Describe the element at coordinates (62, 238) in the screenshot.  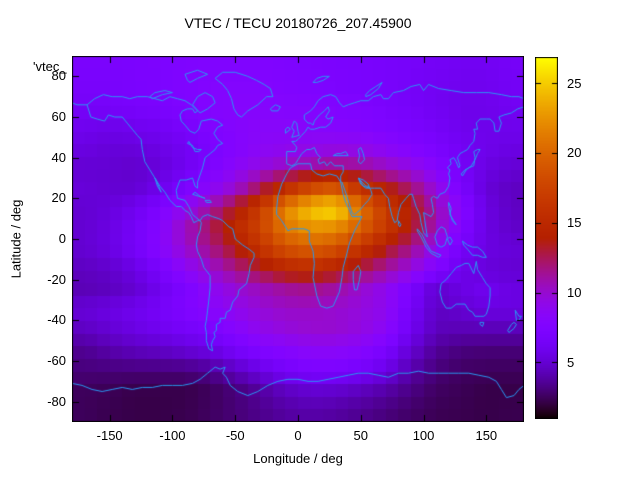
I see `y-tick-label: 0` at that location.